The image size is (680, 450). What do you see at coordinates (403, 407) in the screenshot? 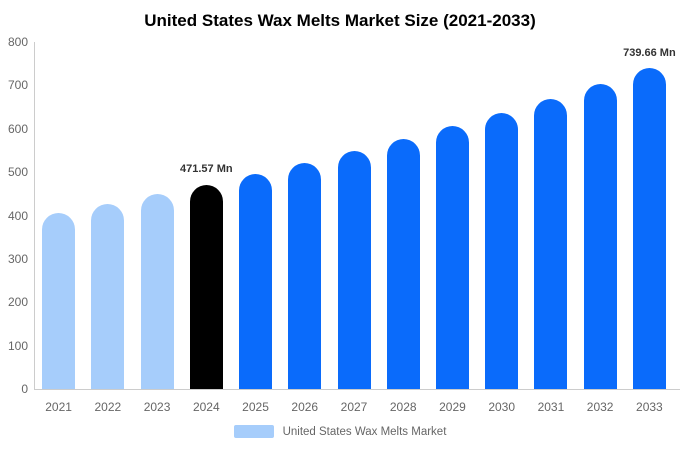
I see `x-tick-label: 2028` at bounding box center [403, 407].